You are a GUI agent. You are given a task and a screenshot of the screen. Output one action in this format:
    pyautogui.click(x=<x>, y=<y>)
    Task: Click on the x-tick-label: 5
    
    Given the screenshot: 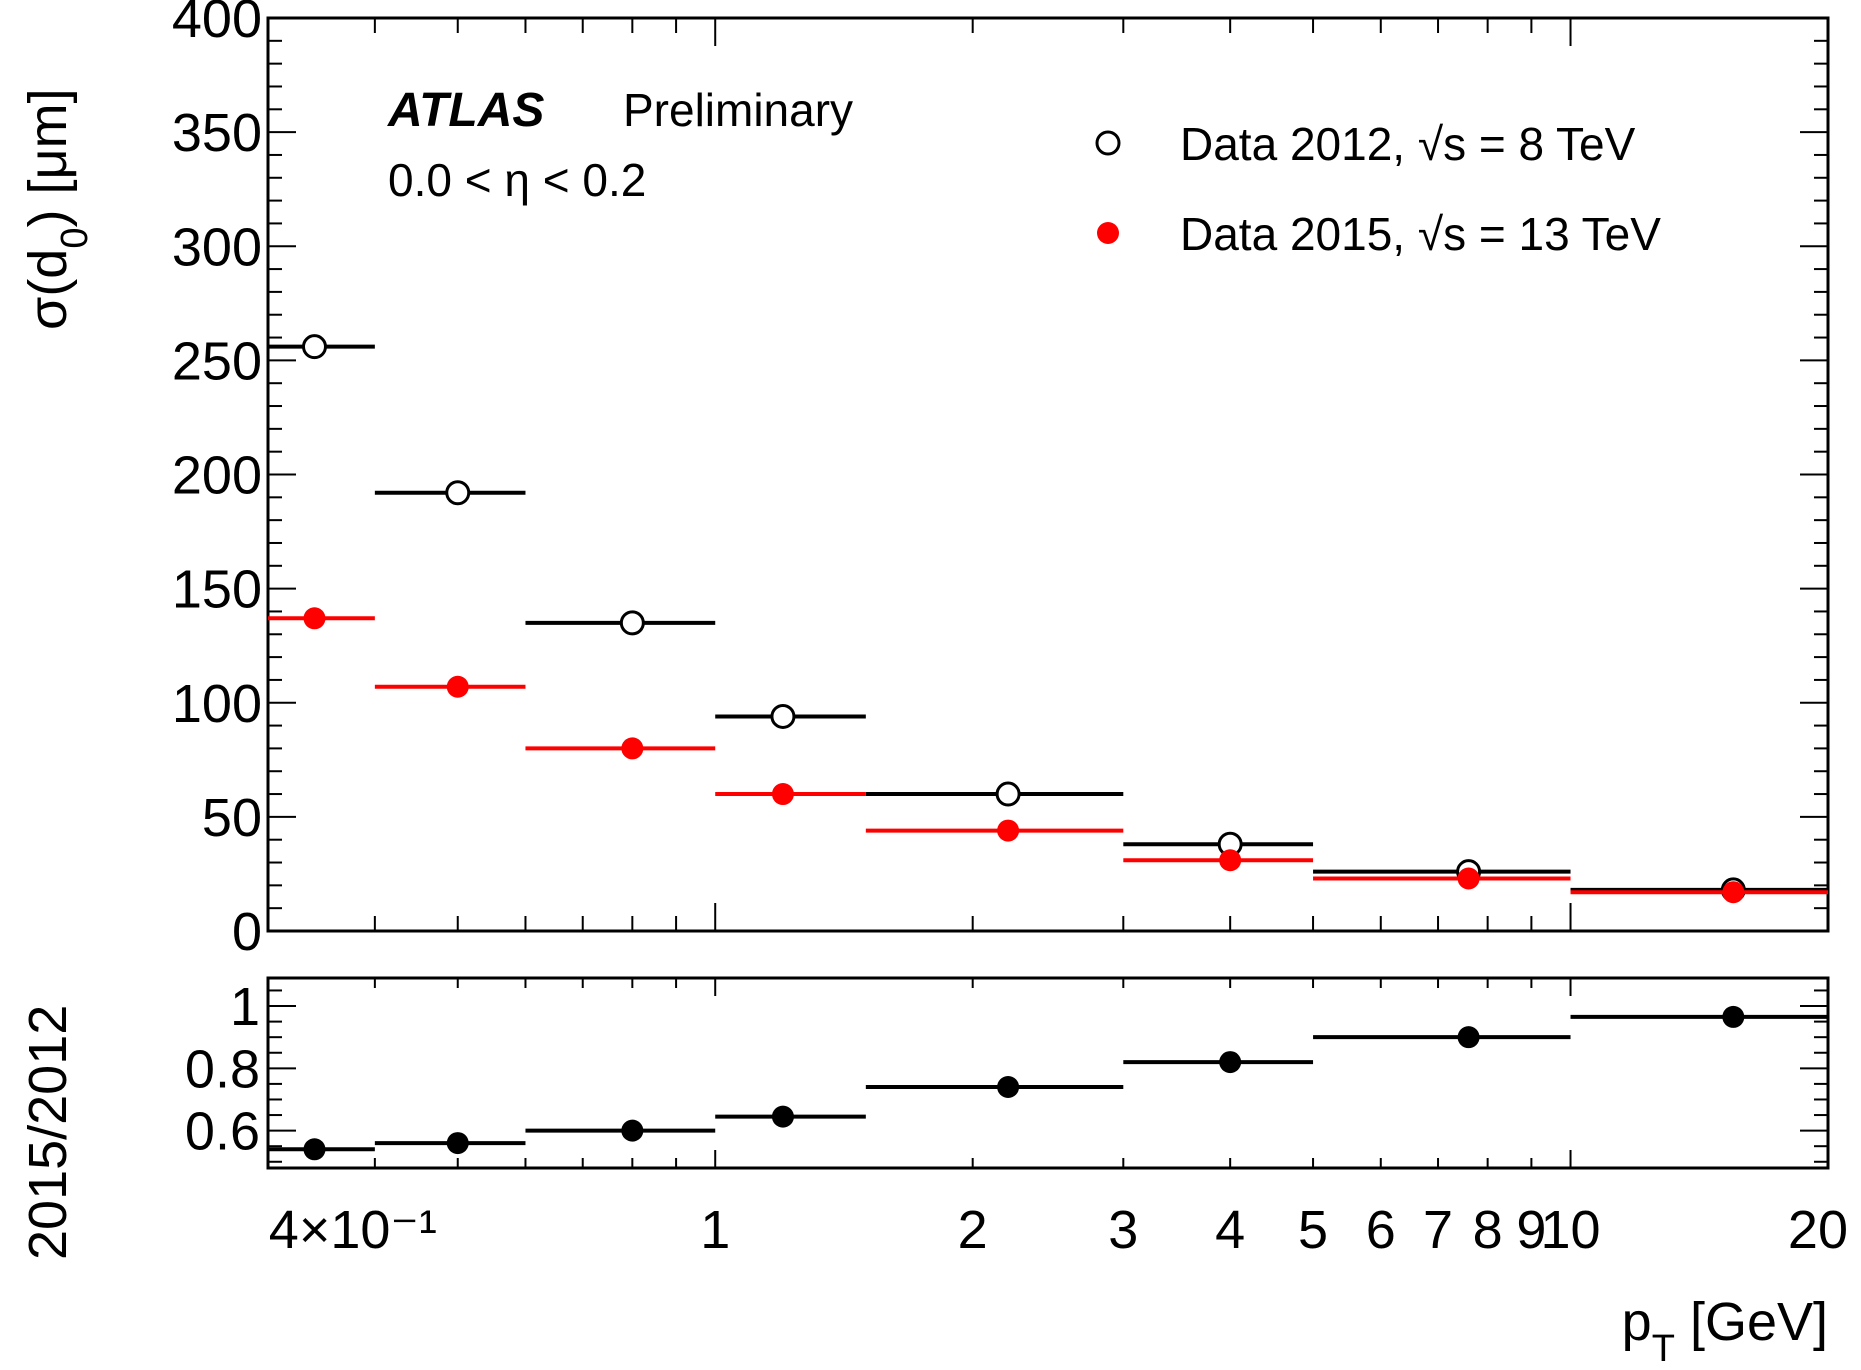 What is the action you would take?
    pyautogui.click(x=1313, y=1230)
    